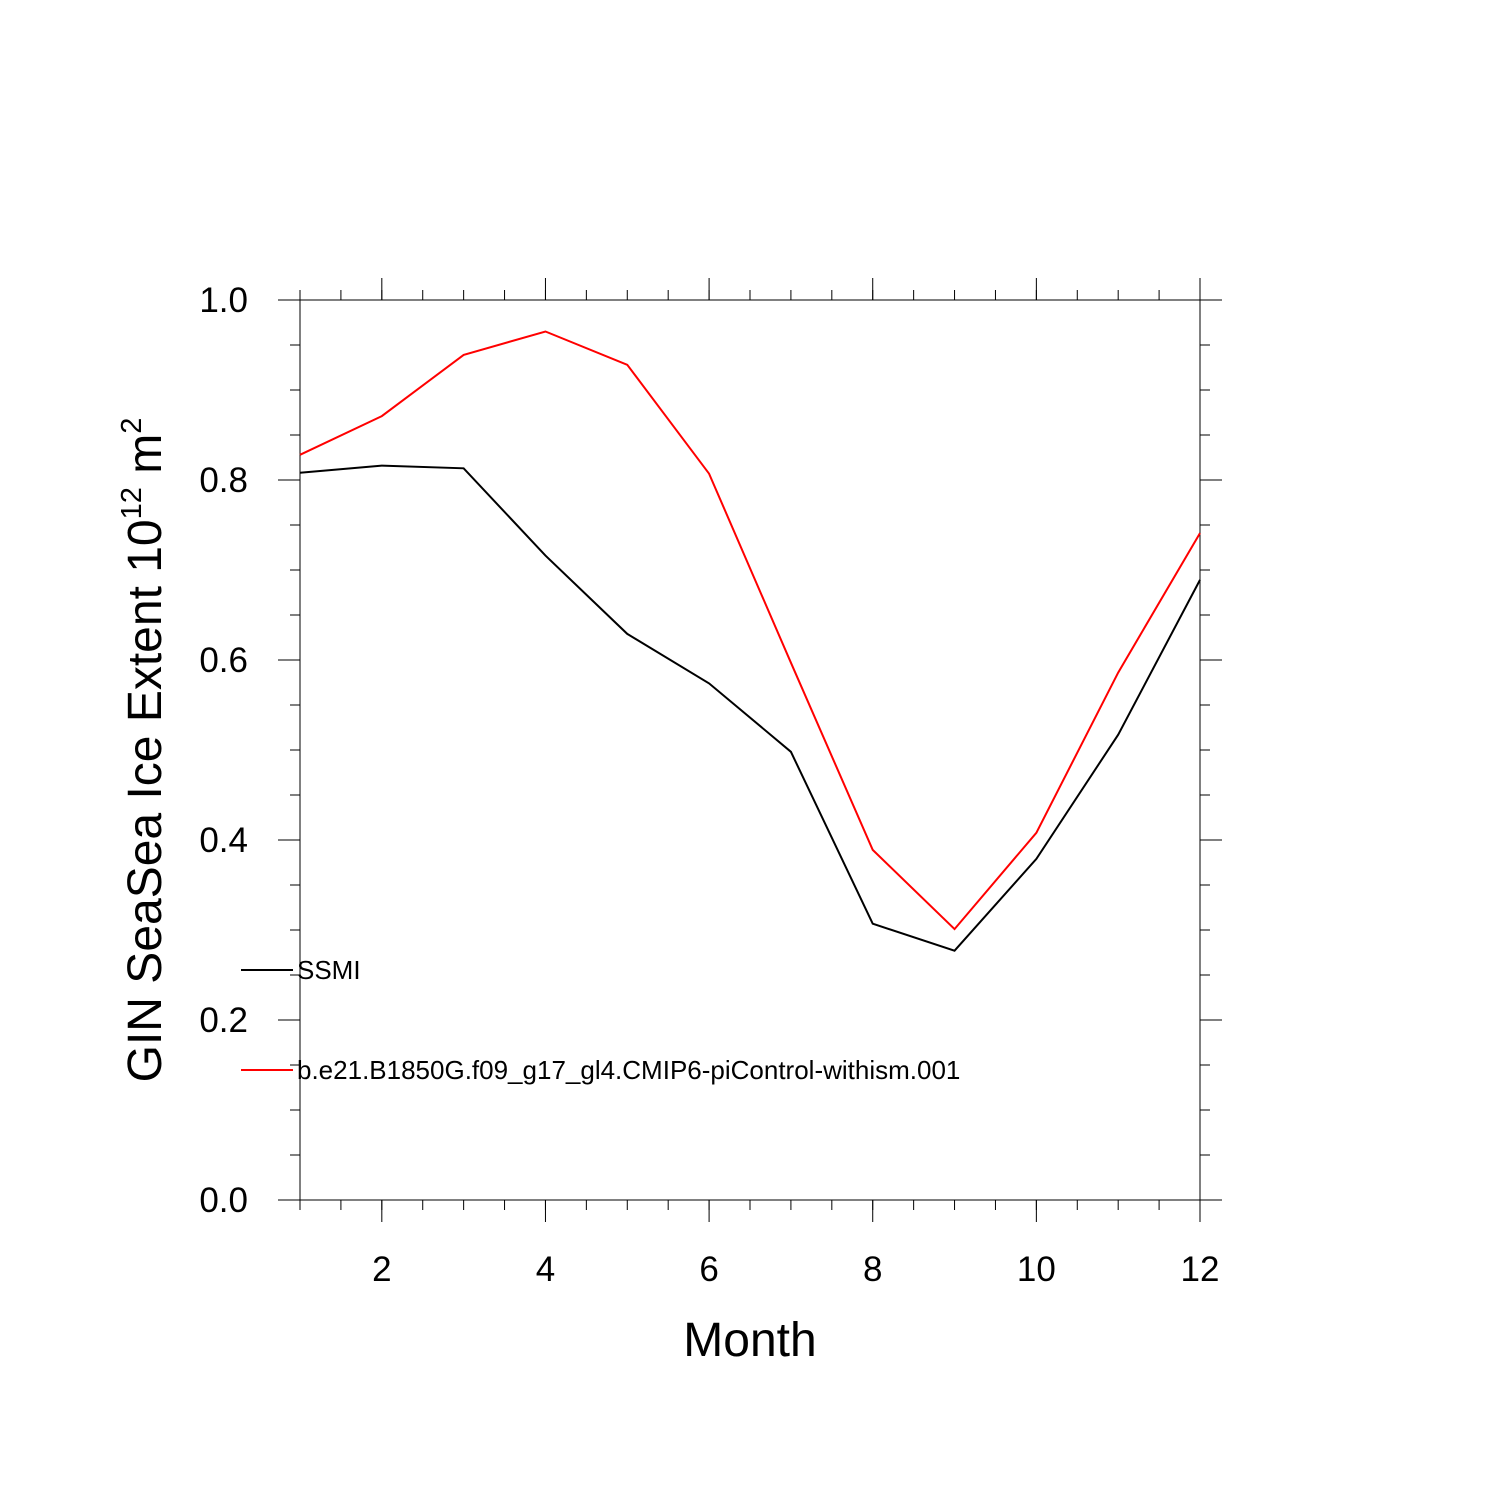 This screenshot has width=1500, height=1500. What do you see at coordinates (749, 1340) in the screenshot?
I see `x-axis-title: Month` at bounding box center [749, 1340].